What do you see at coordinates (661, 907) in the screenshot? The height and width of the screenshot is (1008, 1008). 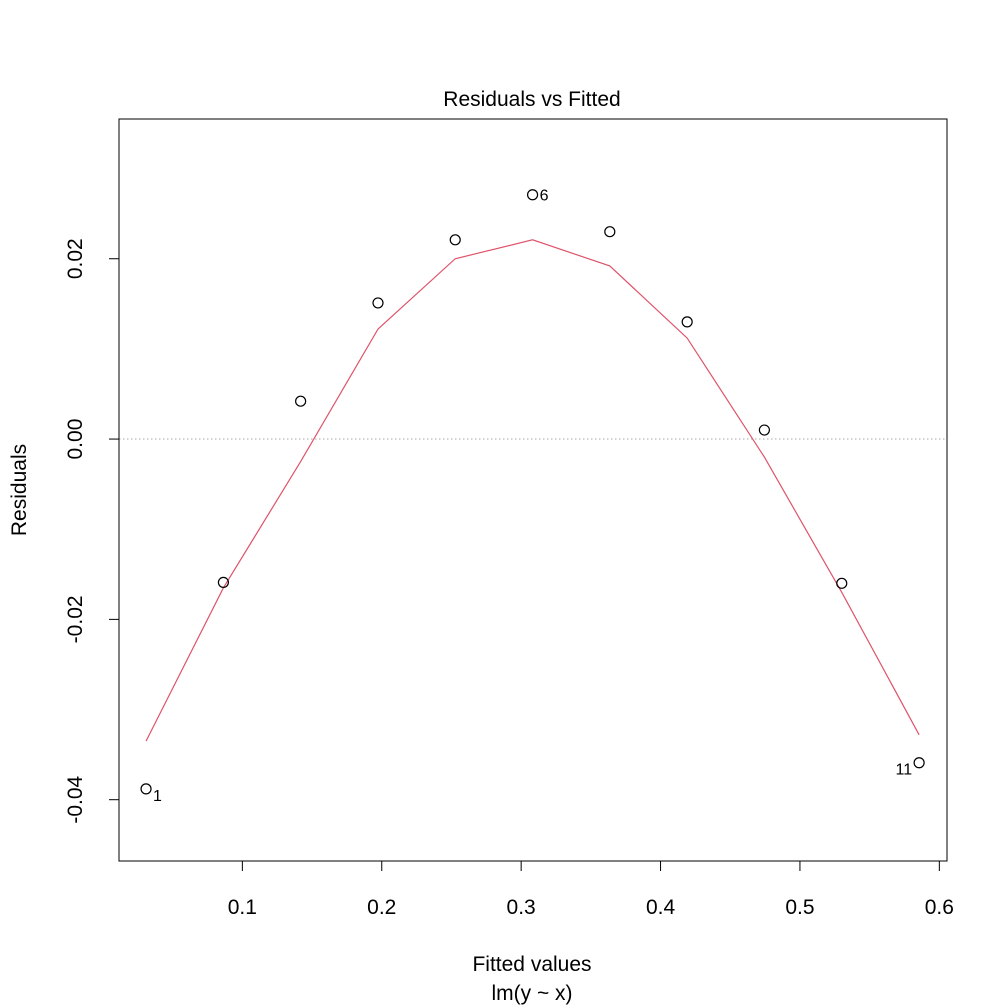 I see `x-tick-label-3: 0.4` at bounding box center [661, 907].